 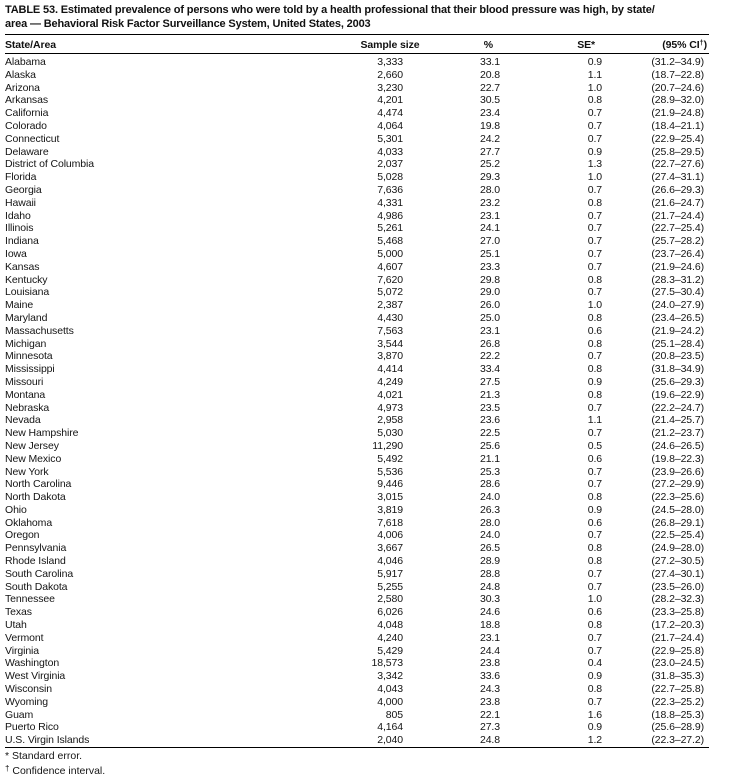 What do you see at coordinates (681, 45) in the screenshot?
I see `ci-header-text: (95% CI` at bounding box center [681, 45].